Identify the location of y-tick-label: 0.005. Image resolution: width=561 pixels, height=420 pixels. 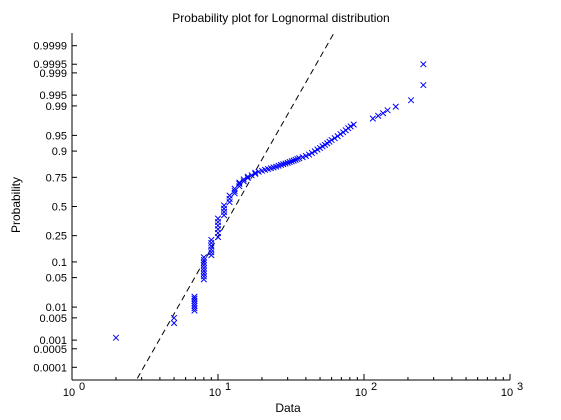
(53, 319).